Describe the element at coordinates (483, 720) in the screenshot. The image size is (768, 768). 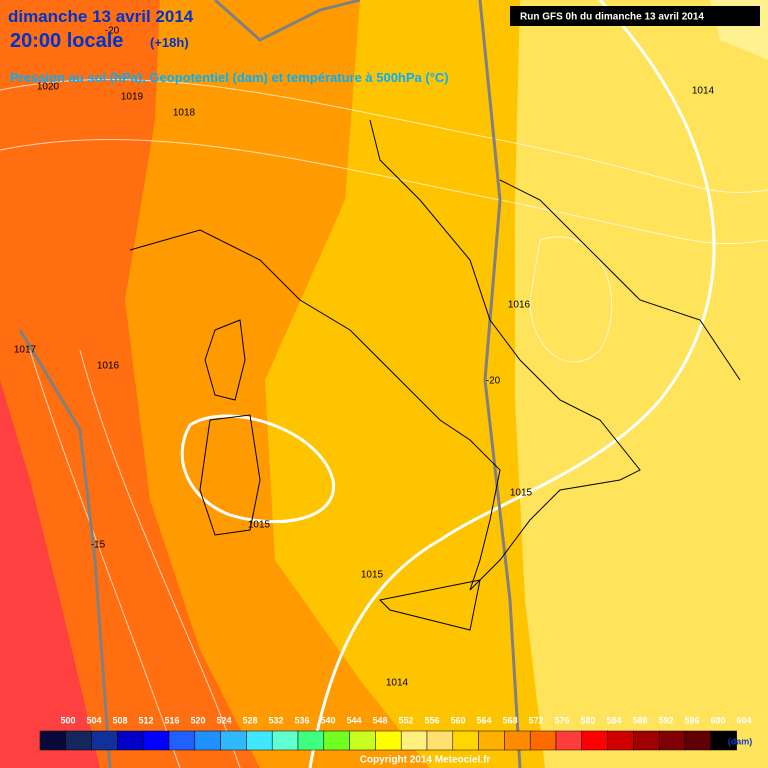
I see `legend-value: 564` at that location.